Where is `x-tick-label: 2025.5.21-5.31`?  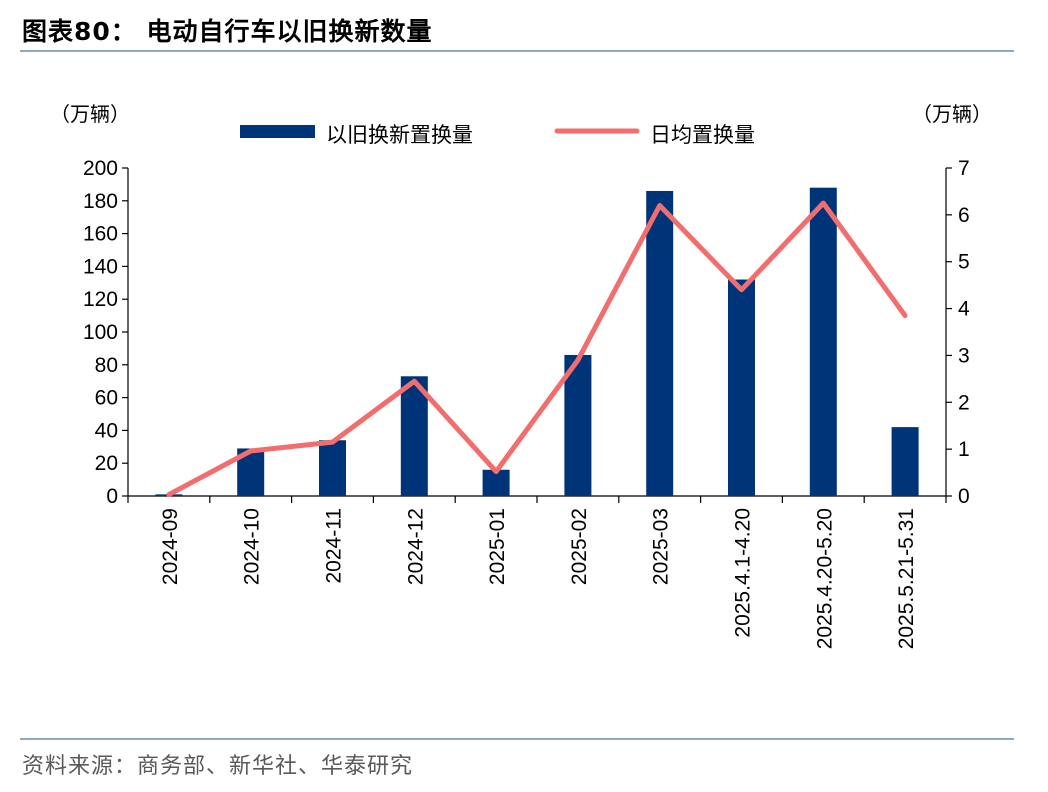
x-tick-label: 2025.5.21-5.31 is located at coordinates (906, 578).